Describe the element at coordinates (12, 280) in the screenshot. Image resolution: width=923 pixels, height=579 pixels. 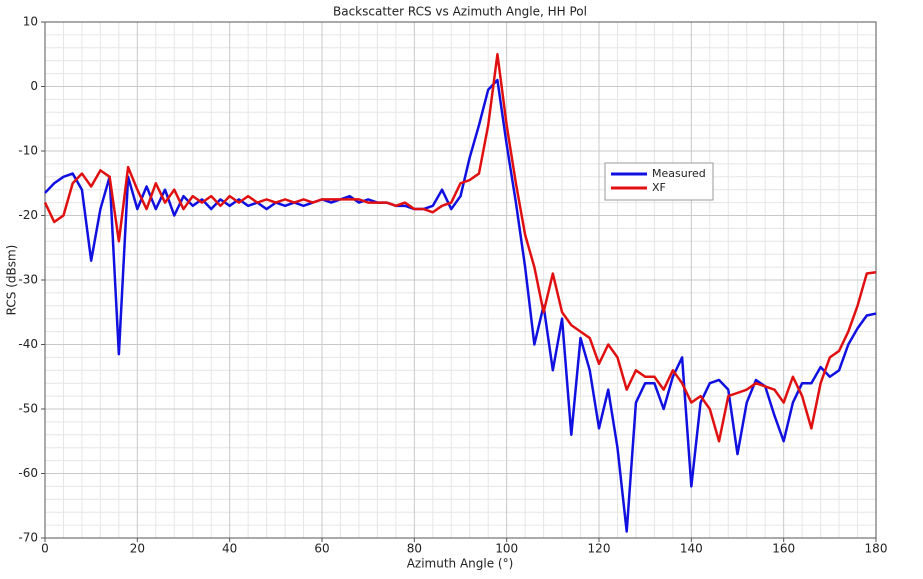
I see `y-axis-label: RCS (dBsm)` at that location.